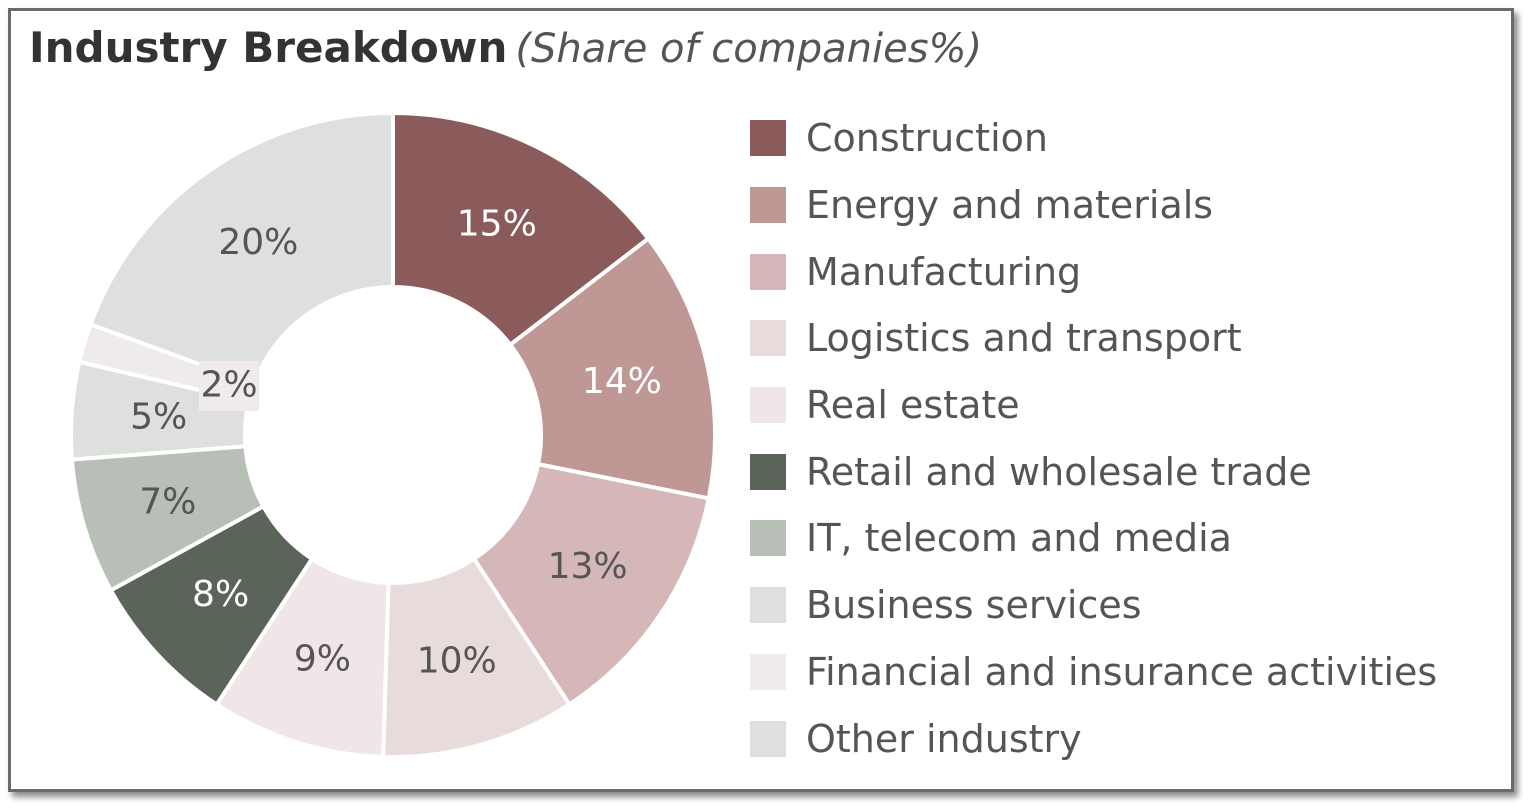  Describe the element at coordinates (1093, 271) in the screenshot. I see `legend-item: Manufacturing` at that location.